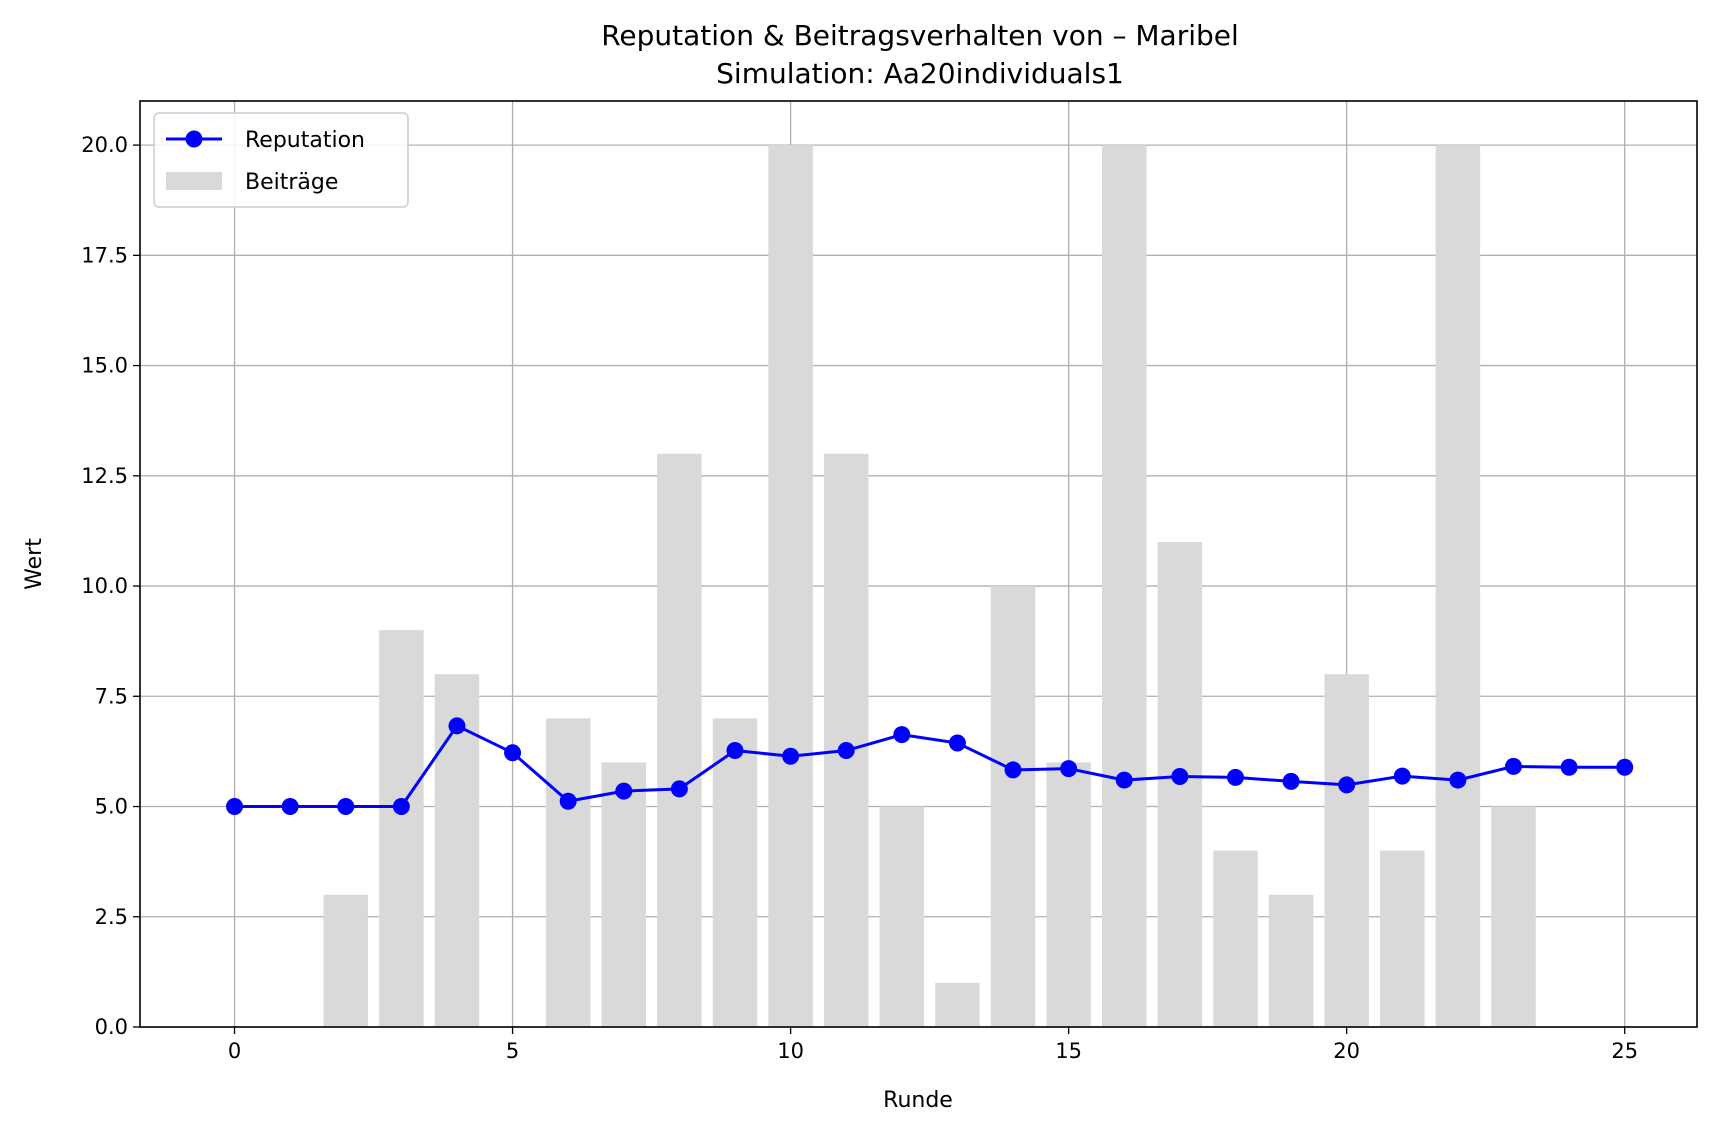  What do you see at coordinates (291, 182) in the screenshot?
I see `legend-label-beitraege: Beiträge` at bounding box center [291, 182].